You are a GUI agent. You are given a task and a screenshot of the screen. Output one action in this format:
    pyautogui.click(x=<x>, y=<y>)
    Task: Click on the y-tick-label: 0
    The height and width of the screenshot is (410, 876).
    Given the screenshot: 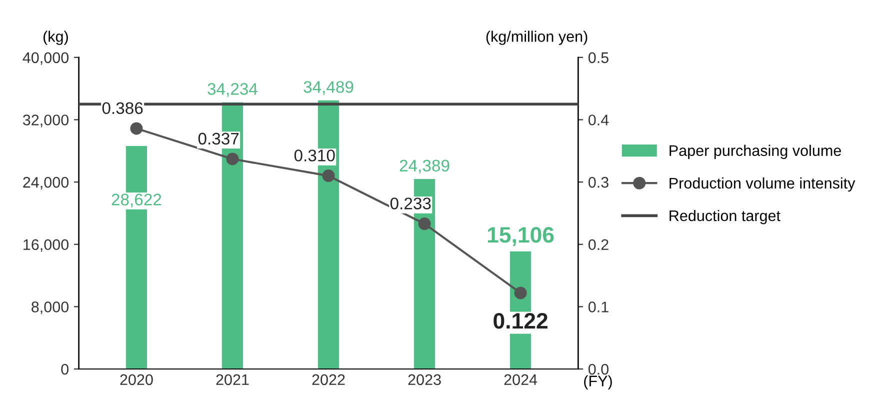 What is the action you would take?
    pyautogui.click(x=65, y=369)
    